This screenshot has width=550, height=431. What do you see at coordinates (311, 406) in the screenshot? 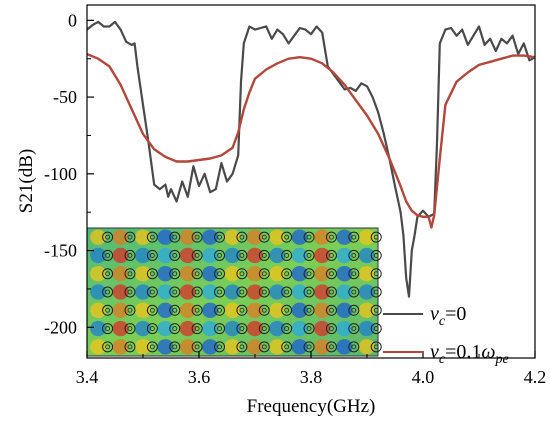
I see `x-axis-title: Frequency(GHz)` at bounding box center [311, 406].